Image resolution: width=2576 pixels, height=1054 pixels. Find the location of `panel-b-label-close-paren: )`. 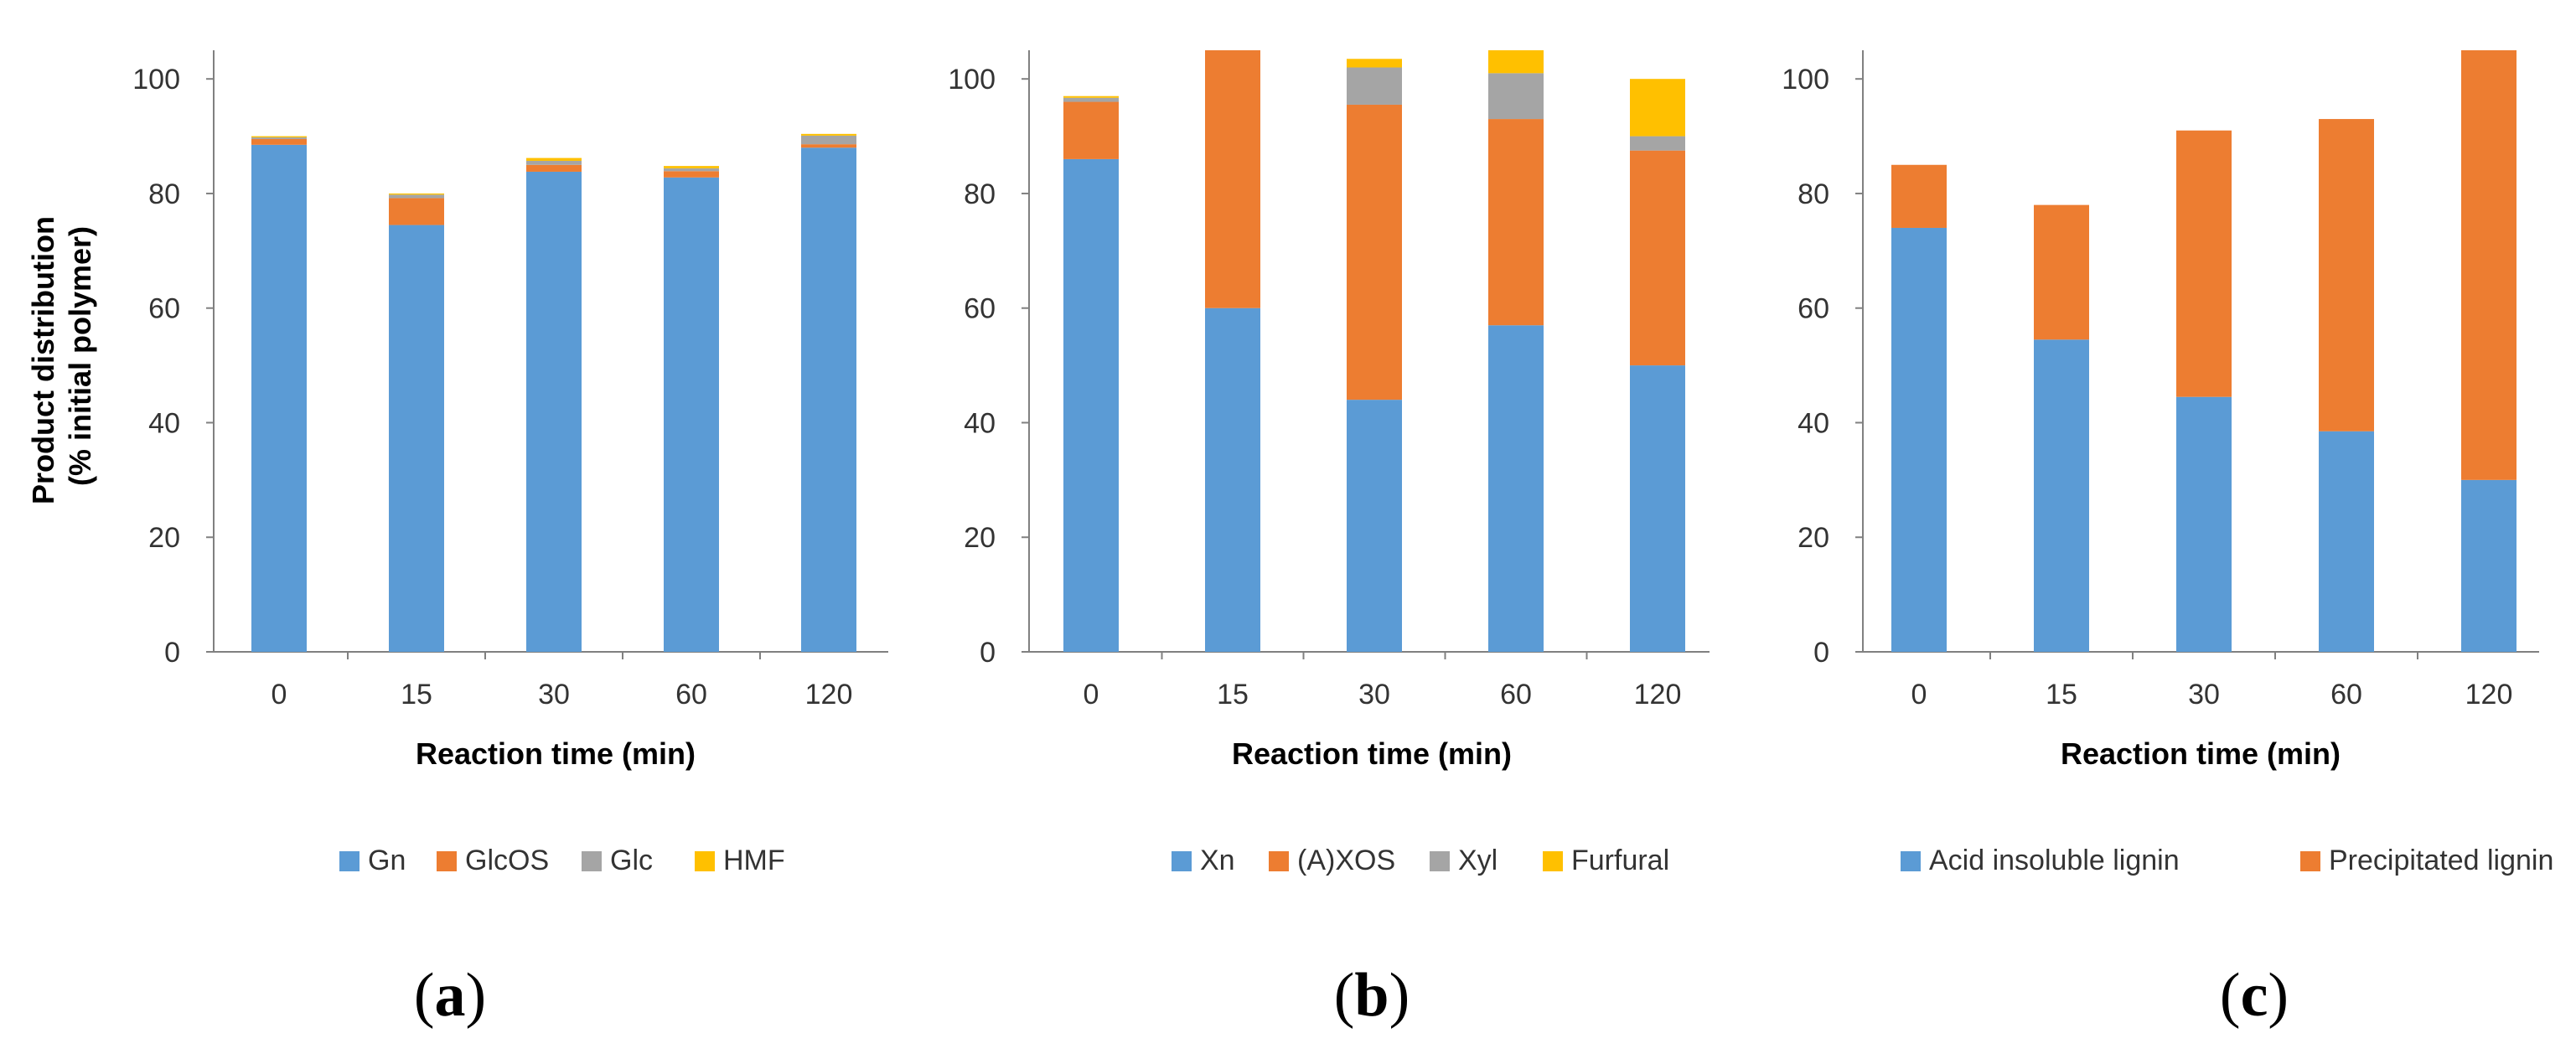

panel-b-label-close-paren: ) is located at coordinates (1399, 995).